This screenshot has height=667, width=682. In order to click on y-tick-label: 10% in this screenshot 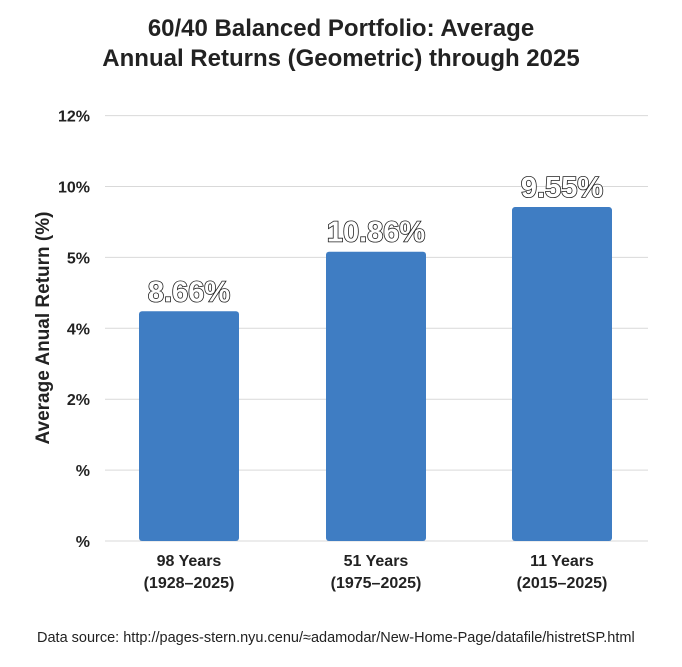, I will do `click(74, 188)`.